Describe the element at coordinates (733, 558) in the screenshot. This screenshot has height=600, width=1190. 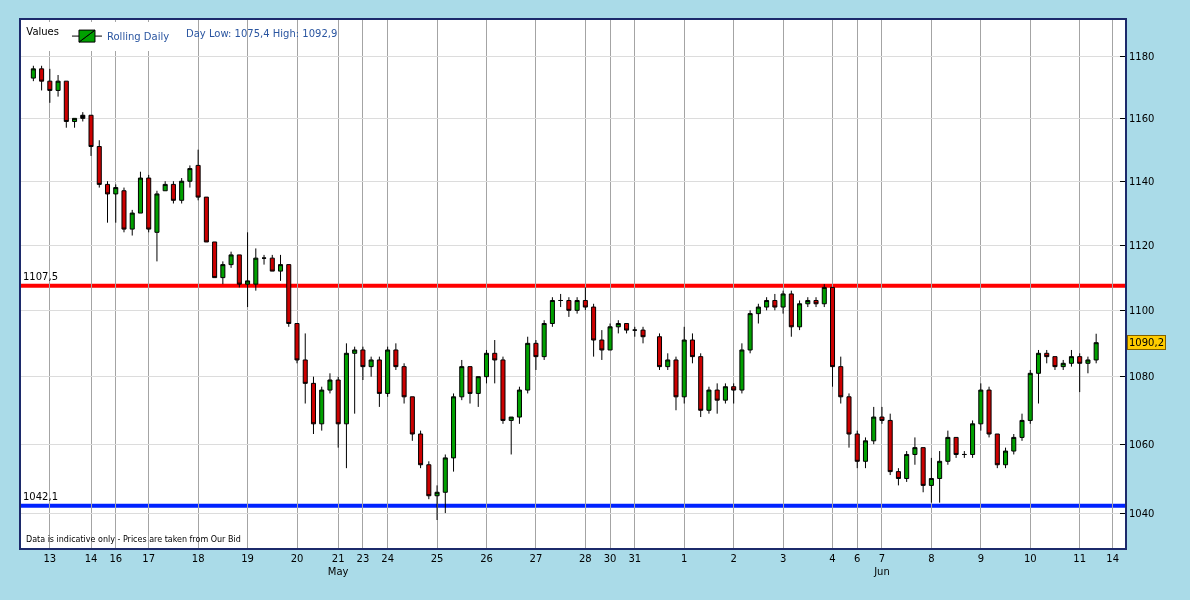
I see `x-tick-label: 2` at that location.